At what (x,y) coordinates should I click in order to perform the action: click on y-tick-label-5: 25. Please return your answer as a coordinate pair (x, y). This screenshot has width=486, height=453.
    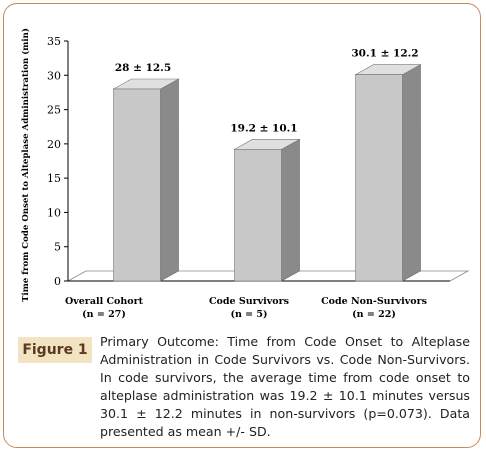
    Looking at the image, I should click on (54, 110).